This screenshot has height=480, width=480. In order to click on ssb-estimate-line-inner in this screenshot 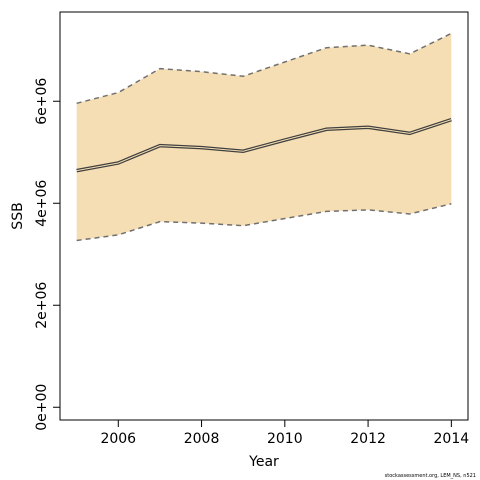, I will do `click(264, 145)`.